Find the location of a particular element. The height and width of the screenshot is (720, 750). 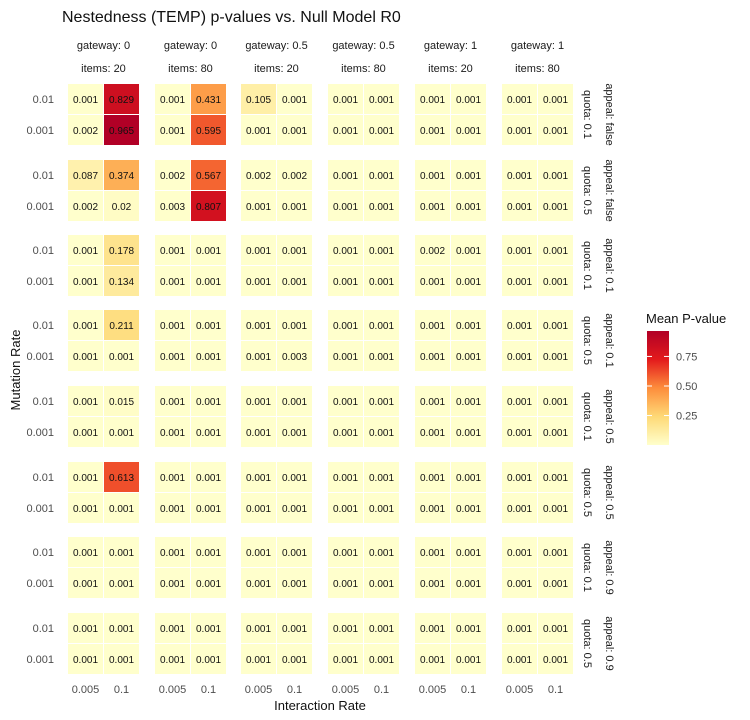

strip-label-gateway: gateway: 0.5 is located at coordinates (276, 46).